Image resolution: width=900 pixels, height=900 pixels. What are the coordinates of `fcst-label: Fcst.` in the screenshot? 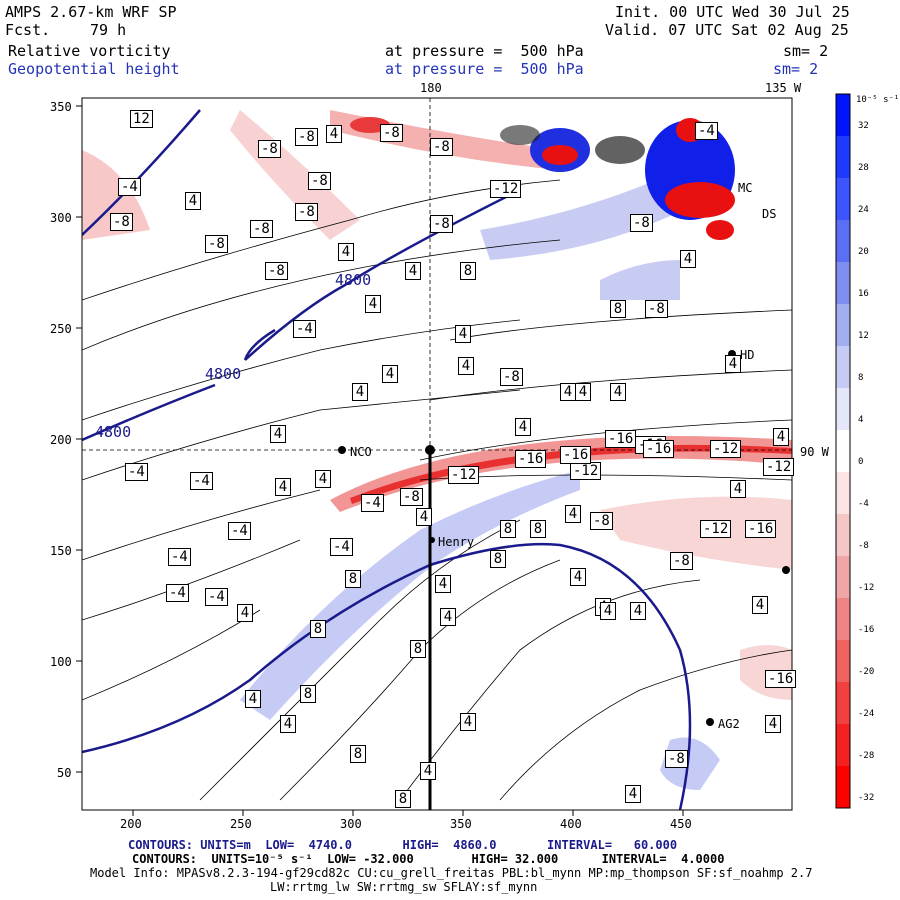 It's located at (28, 30).